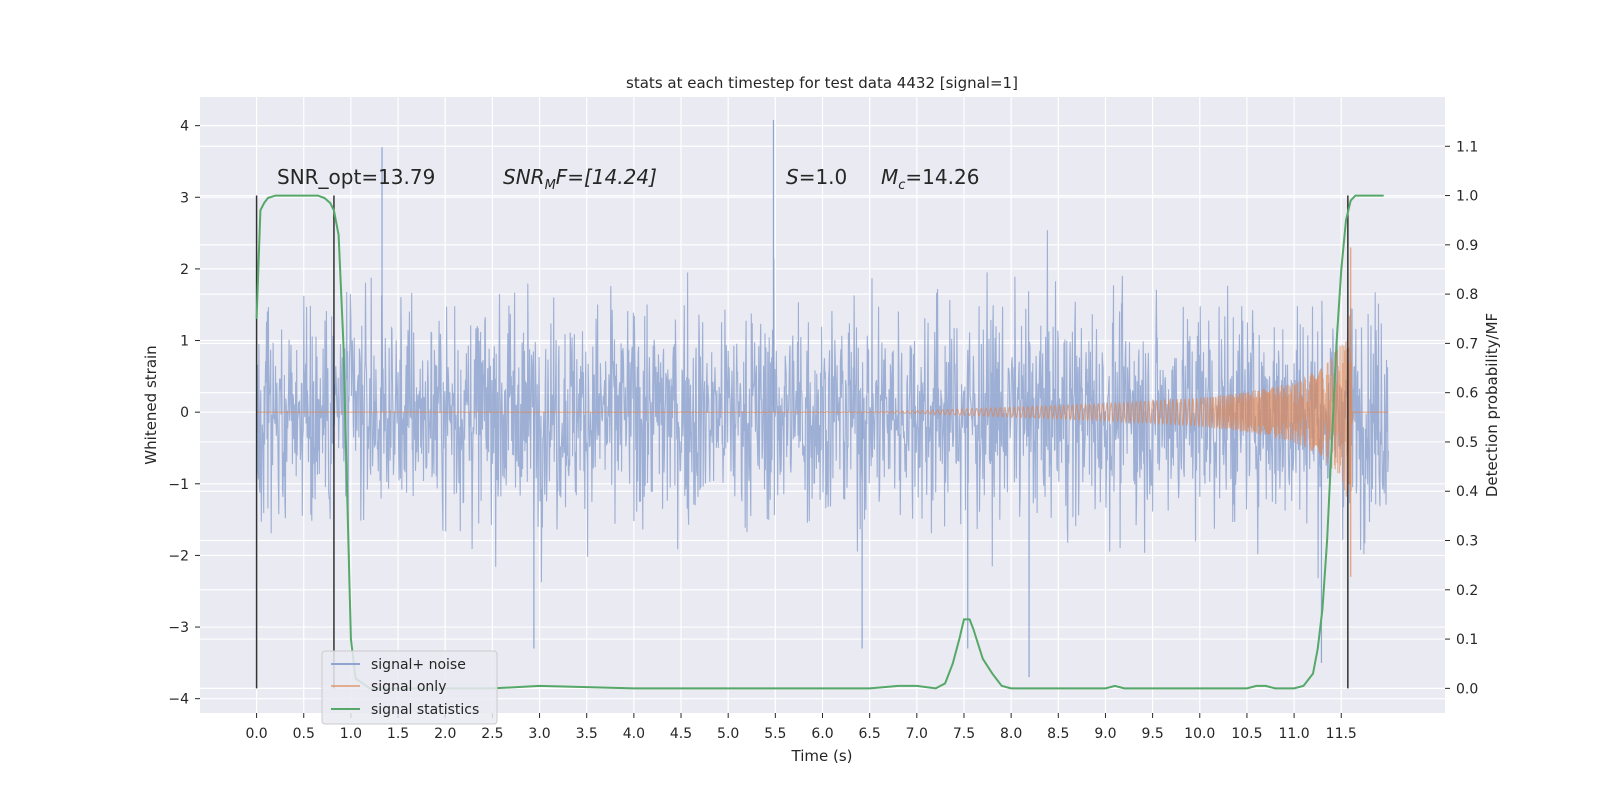 The image size is (1600, 800). Describe the element at coordinates (178, 628) in the screenshot. I see `y-tick-label: −3` at that location.